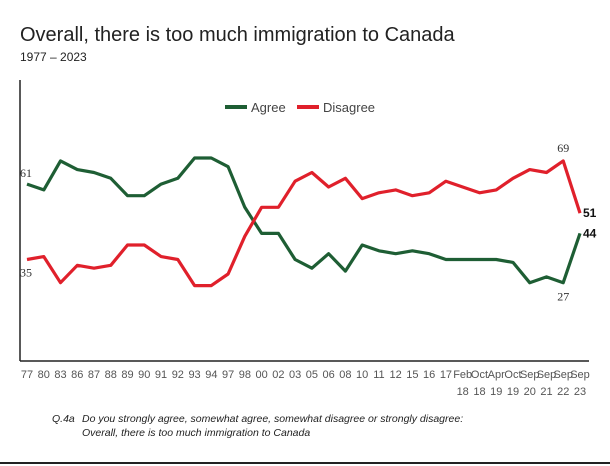  I want to click on x-tick-label: 03, so click(295, 375).